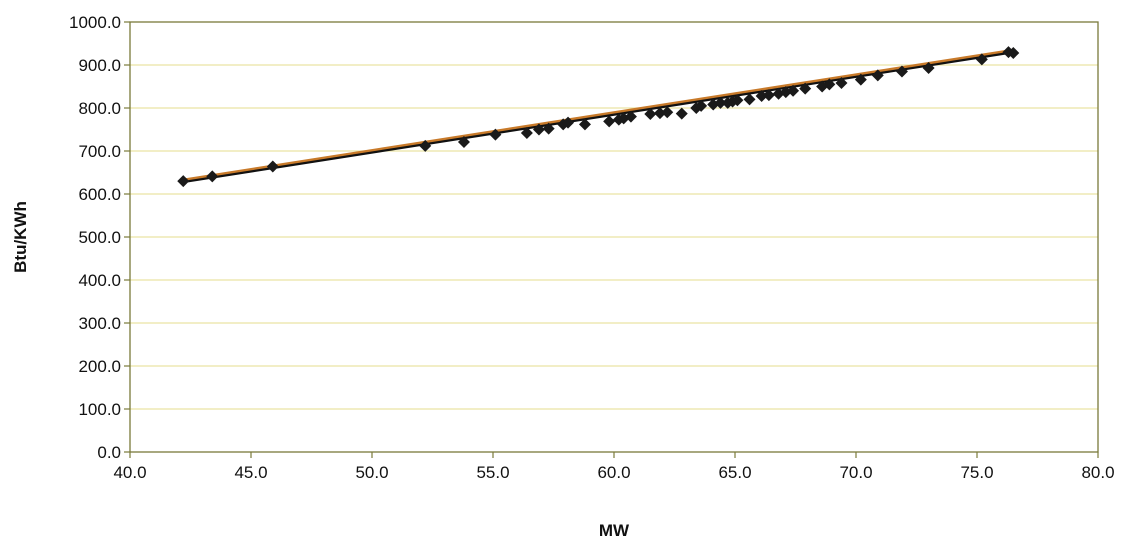  What do you see at coordinates (1097, 472) in the screenshot?
I see `x-tick-label: 80.0` at bounding box center [1097, 472].